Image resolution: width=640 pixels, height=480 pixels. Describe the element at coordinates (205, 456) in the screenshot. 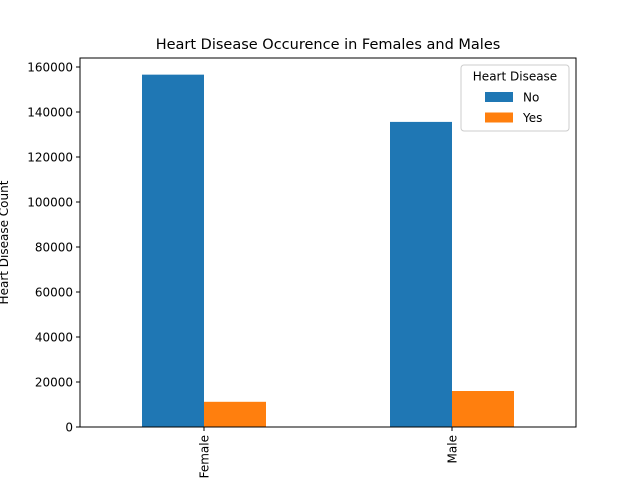

I see `x-tick-label-female: Female` at that location.